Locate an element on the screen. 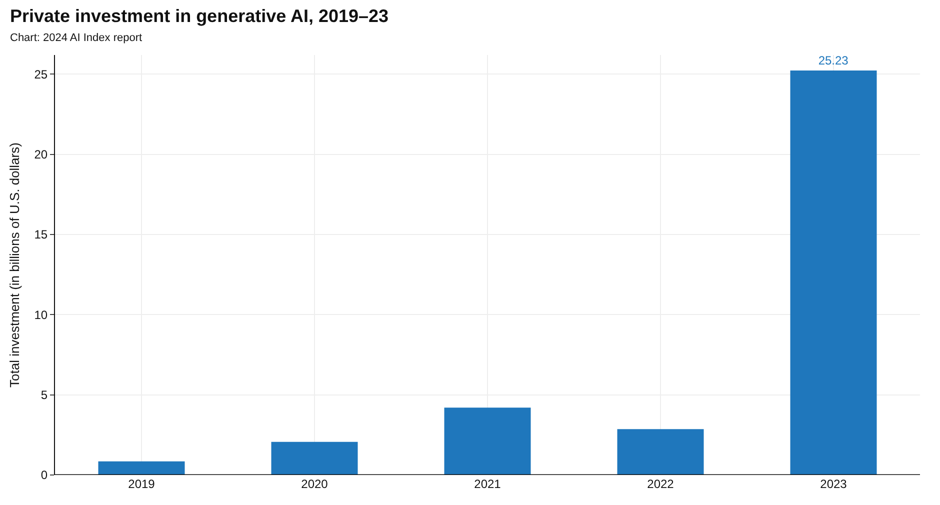 The image size is (940, 505). x-tick-label: 2021 is located at coordinates (488, 484).